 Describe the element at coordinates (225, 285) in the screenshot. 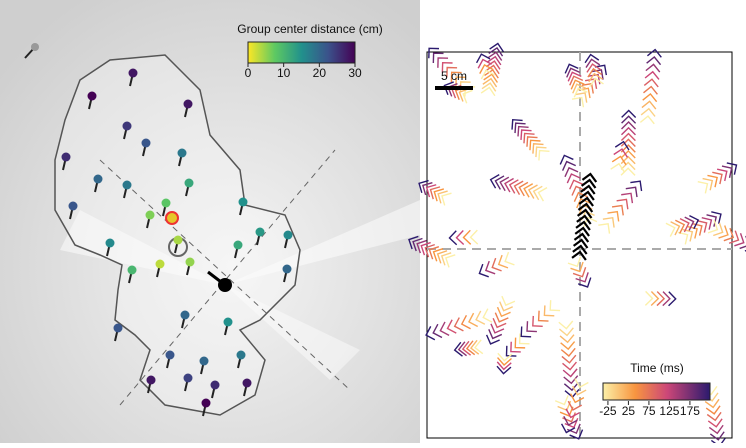

I see `predator` at that location.